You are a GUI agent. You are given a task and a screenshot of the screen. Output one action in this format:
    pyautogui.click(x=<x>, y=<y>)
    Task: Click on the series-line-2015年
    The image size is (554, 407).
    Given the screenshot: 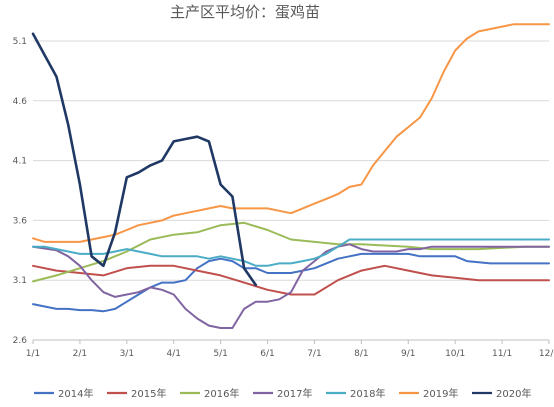 What is the action you would take?
    pyautogui.click(x=291, y=280)
    